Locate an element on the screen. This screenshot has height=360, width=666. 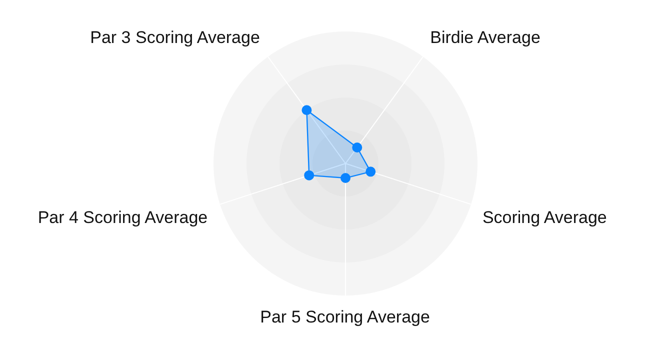
spoke-label: Scoring Average is located at coordinates (544, 217).